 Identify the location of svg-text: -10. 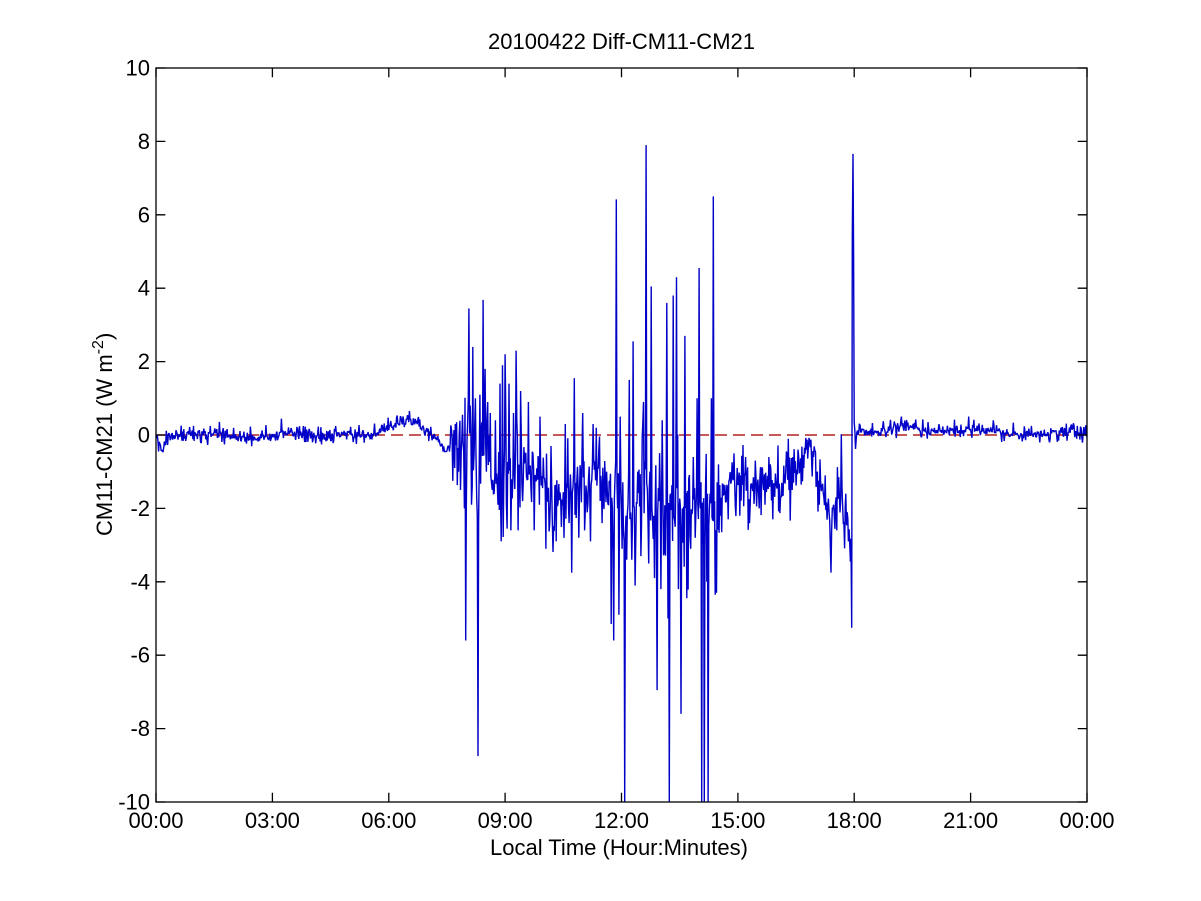
(134, 802).